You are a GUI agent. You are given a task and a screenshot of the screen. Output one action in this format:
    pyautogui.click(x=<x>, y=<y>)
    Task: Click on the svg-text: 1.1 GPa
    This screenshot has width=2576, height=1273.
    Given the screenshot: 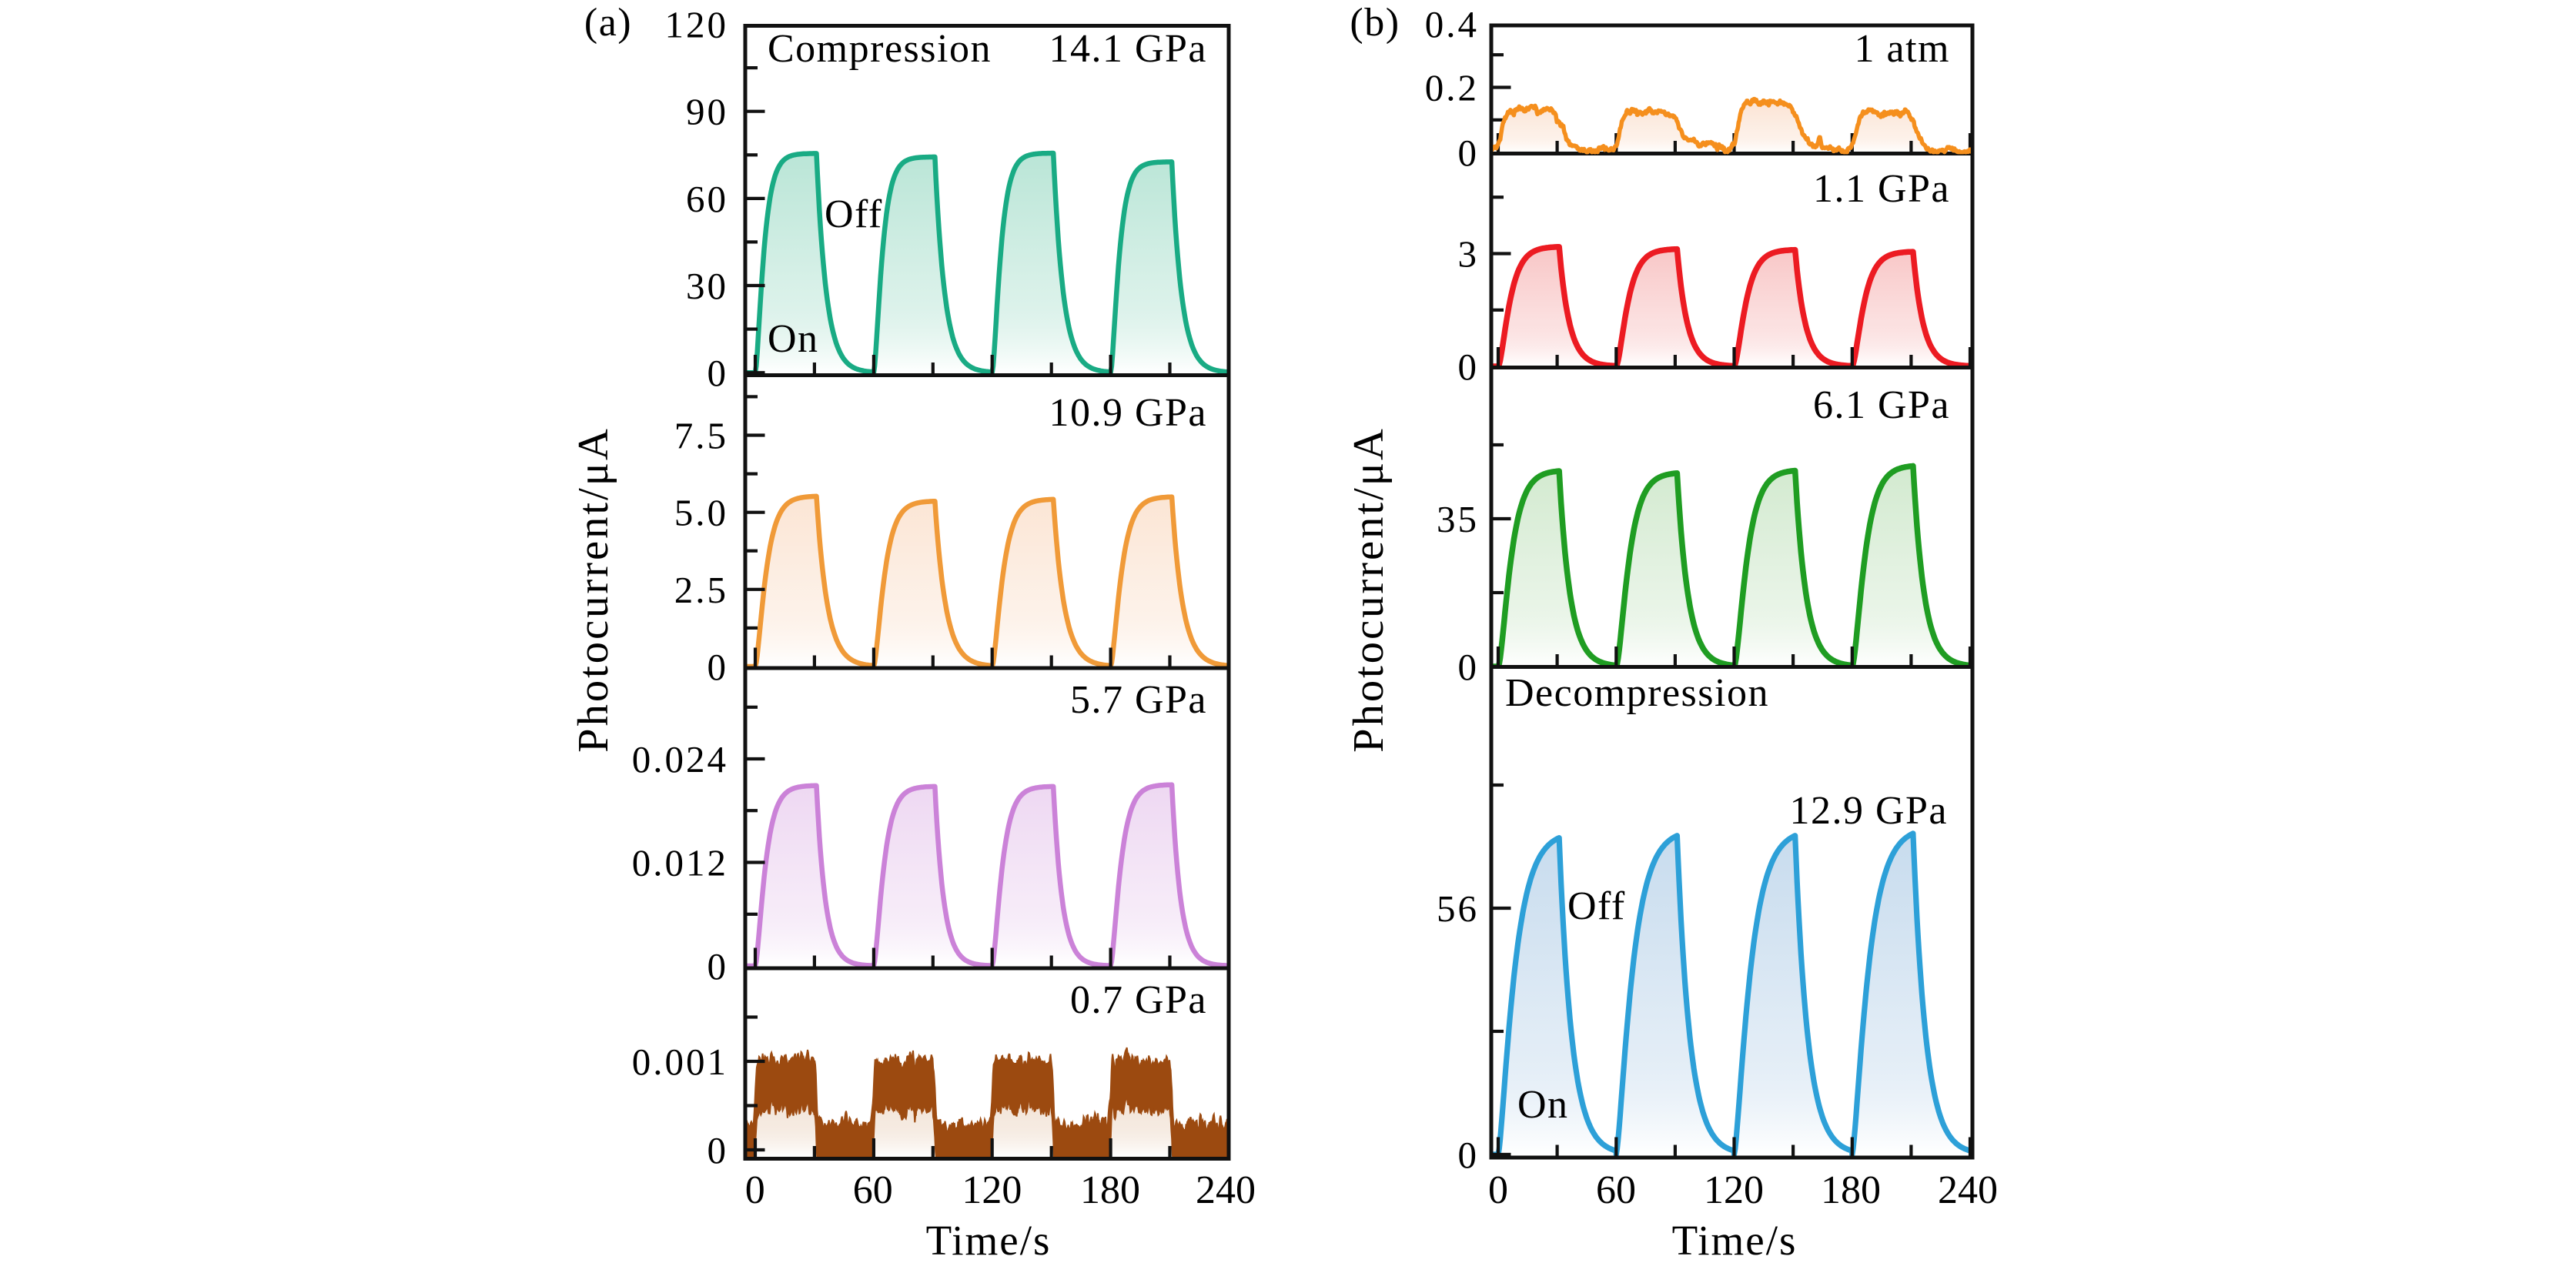 What is the action you would take?
    pyautogui.click(x=1882, y=189)
    